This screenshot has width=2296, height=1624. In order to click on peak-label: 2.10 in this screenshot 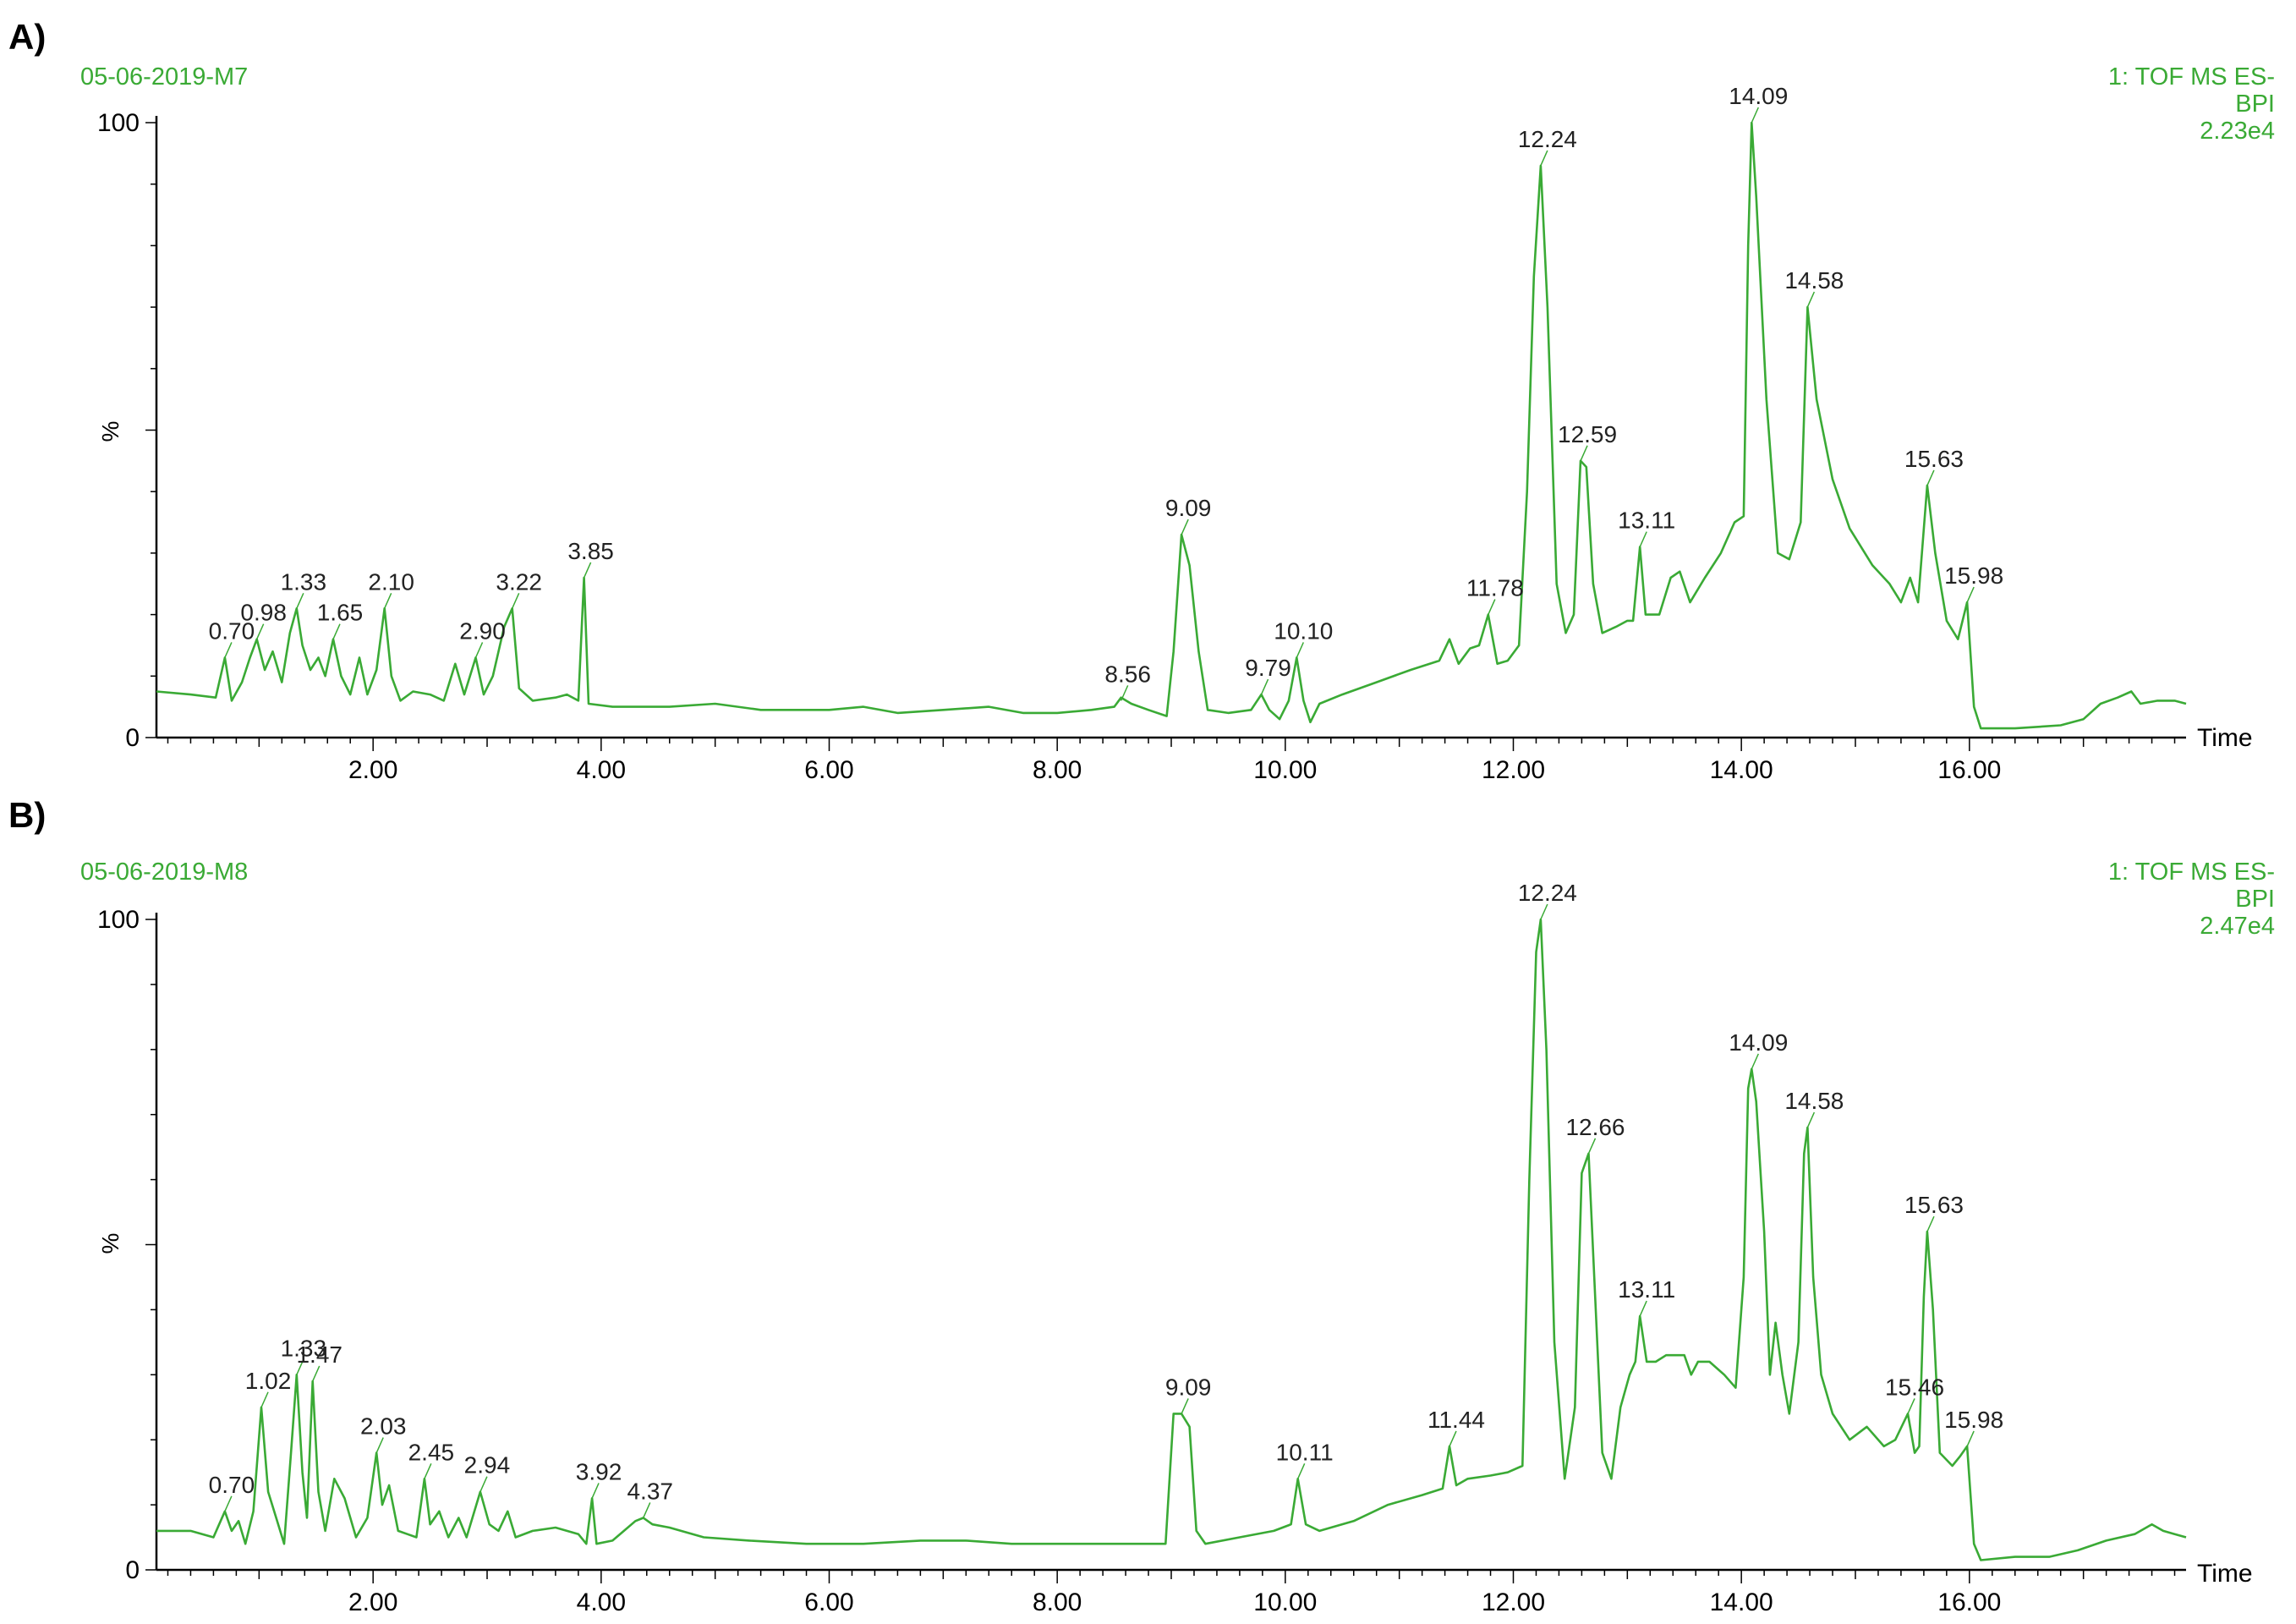, I will do `click(391, 581)`.